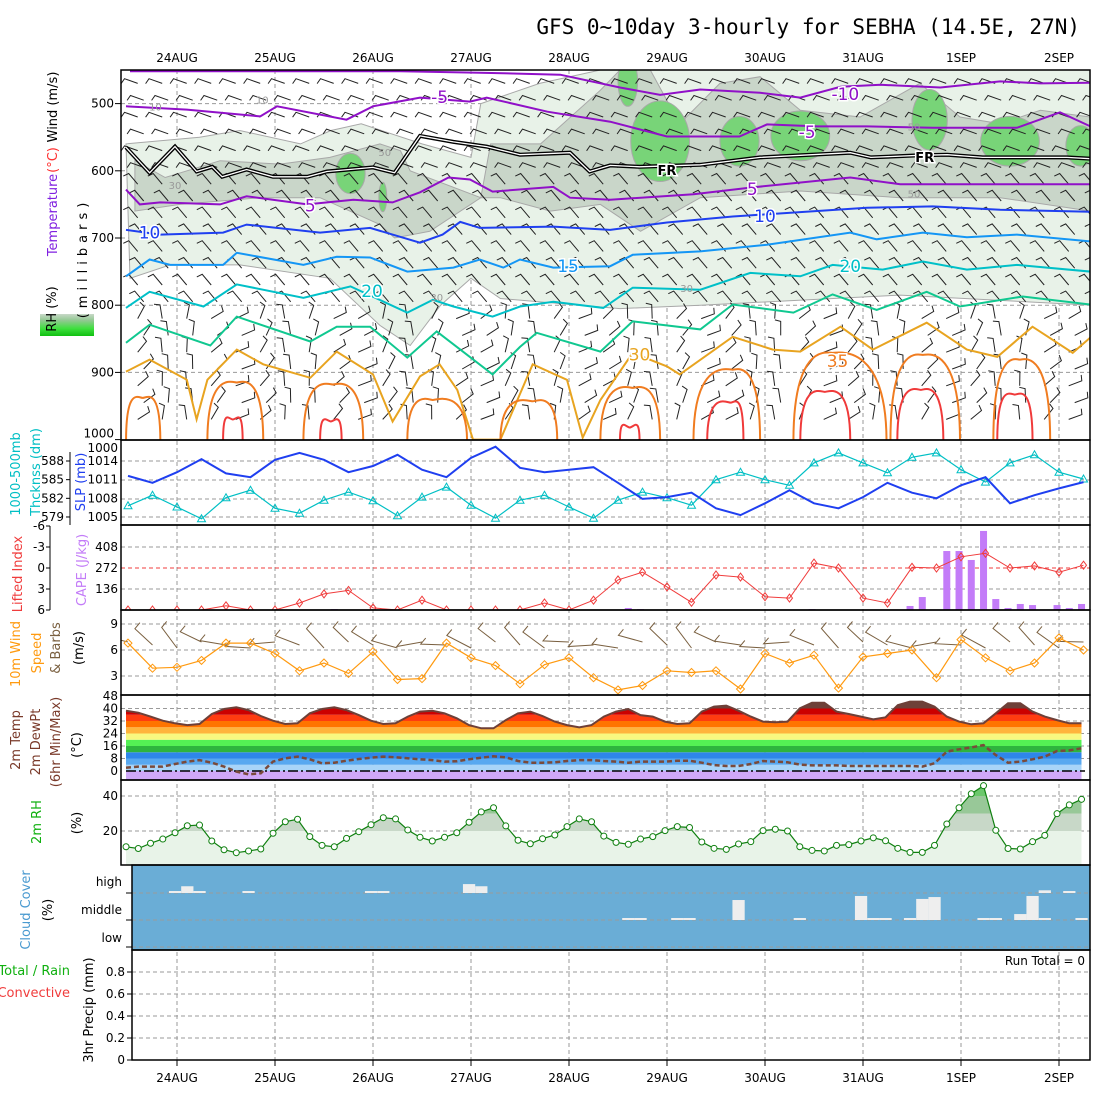  What do you see at coordinates (863, 1078) in the screenshot?
I see `day-label-bottom: 31AUG` at bounding box center [863, 1078].